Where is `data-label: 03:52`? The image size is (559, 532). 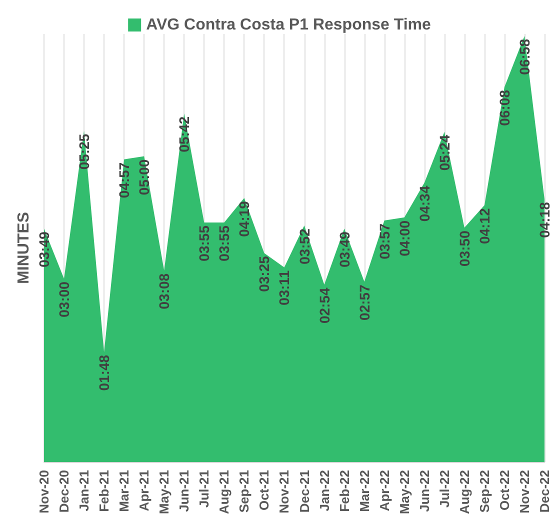
data-label: 03:52 is located at coordinates (304, 246).